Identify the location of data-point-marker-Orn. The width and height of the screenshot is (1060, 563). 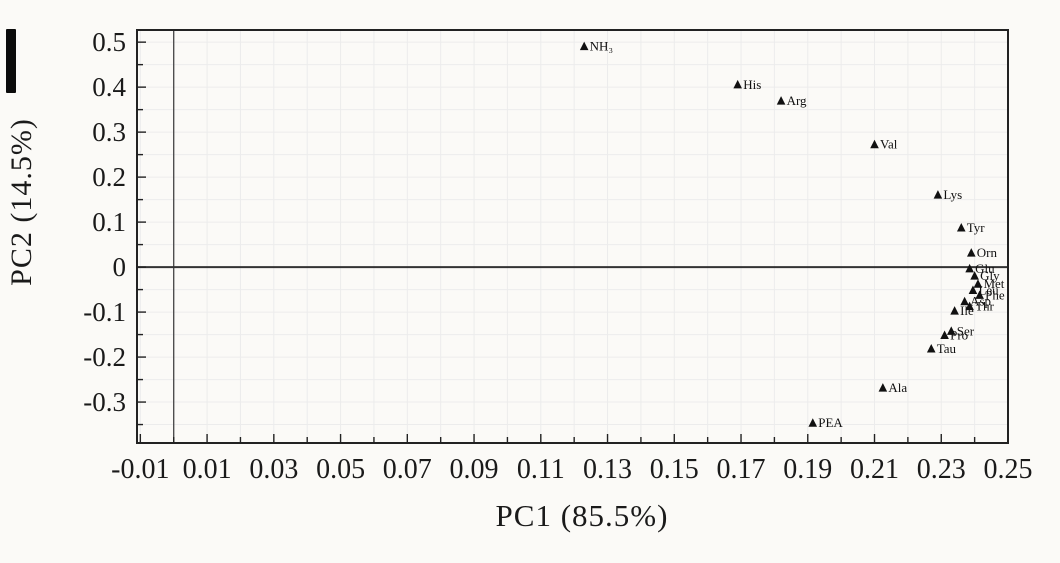
(971, 252).